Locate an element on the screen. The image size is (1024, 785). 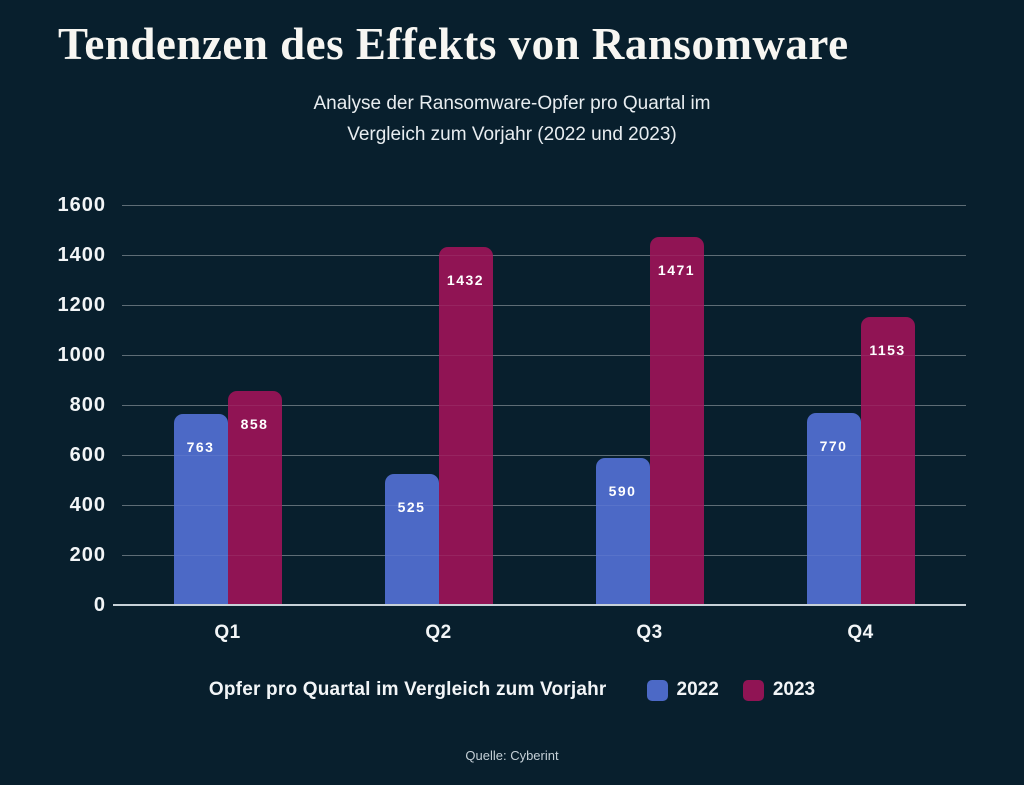
bar-value-label: 590 is located at coordinates (622, 490).